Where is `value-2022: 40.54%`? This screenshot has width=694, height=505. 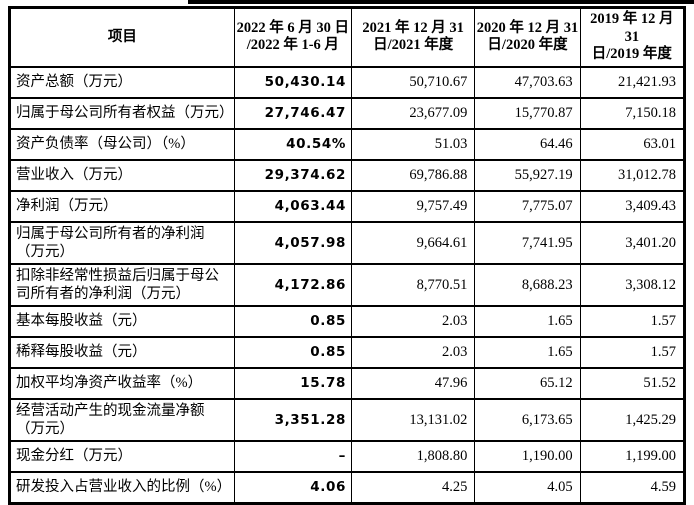
value-2022: 40.54% is located at coordinates (293, 144).